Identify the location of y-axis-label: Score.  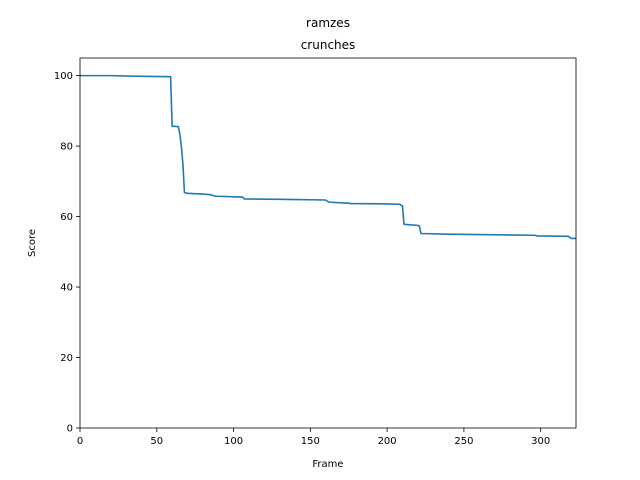
(32, 243).